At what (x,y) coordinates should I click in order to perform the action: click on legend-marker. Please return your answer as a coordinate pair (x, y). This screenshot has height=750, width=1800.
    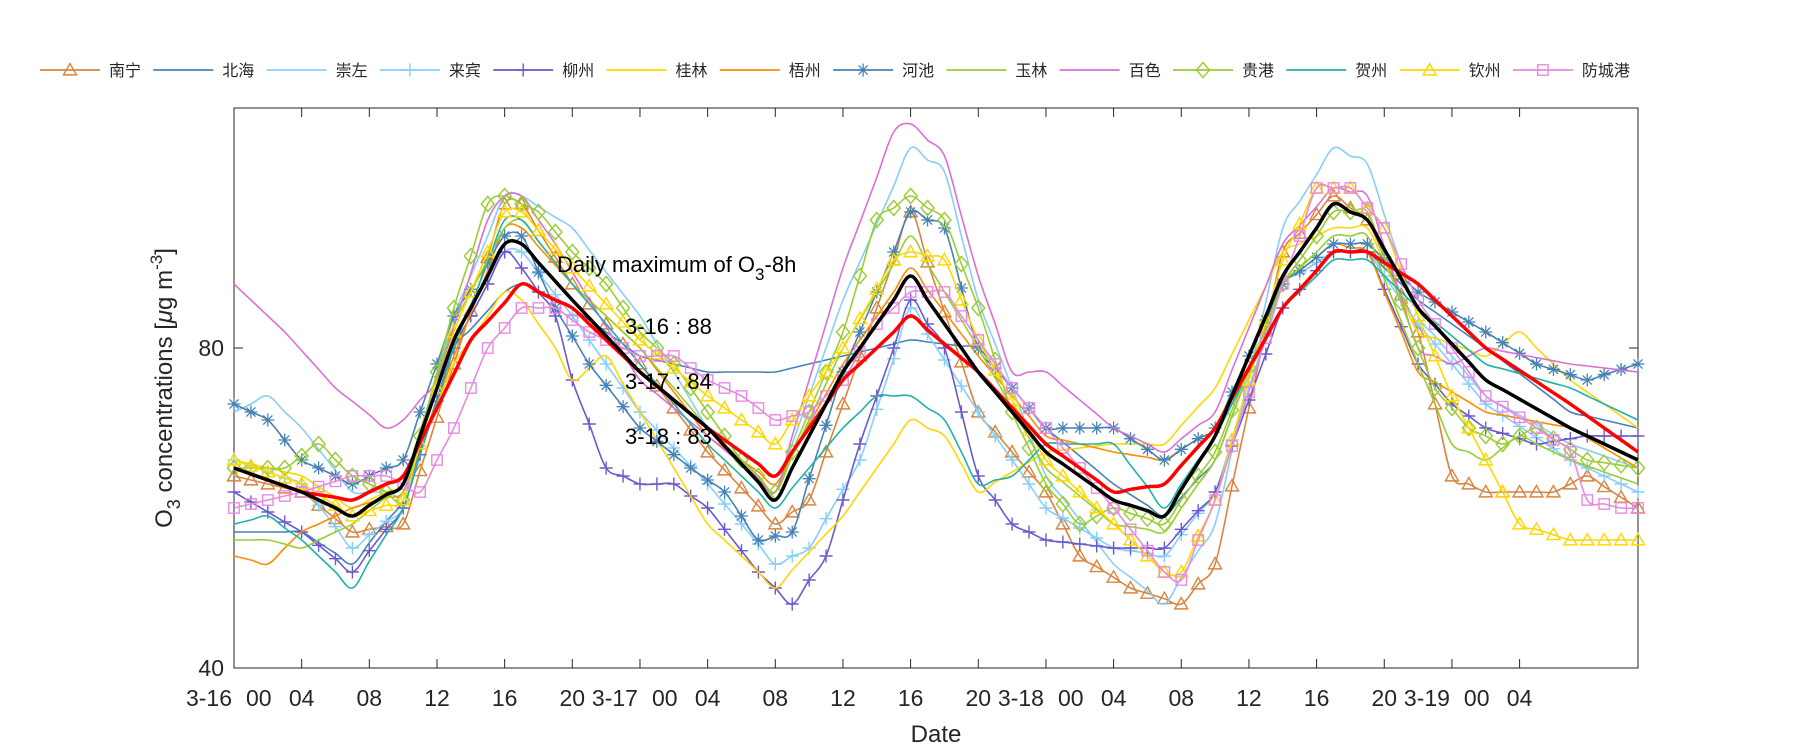
    Looking at the image, I should click on (70, 69).